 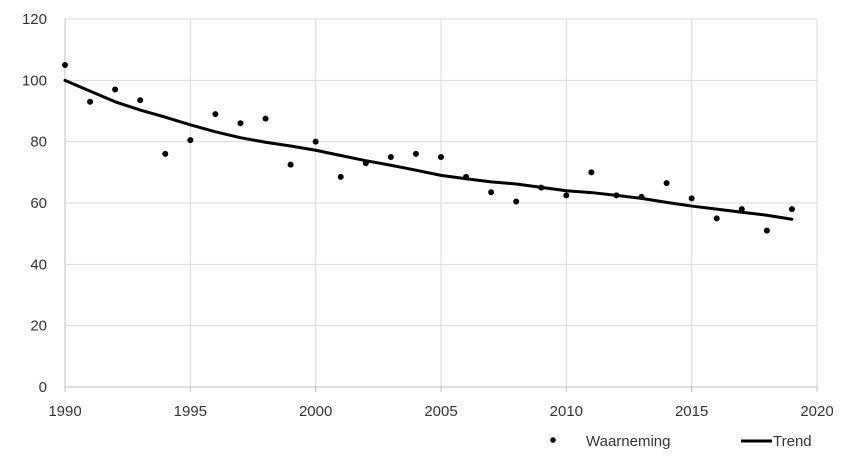 I want to click on legend-marker-observation, so click(x=553, y=440).